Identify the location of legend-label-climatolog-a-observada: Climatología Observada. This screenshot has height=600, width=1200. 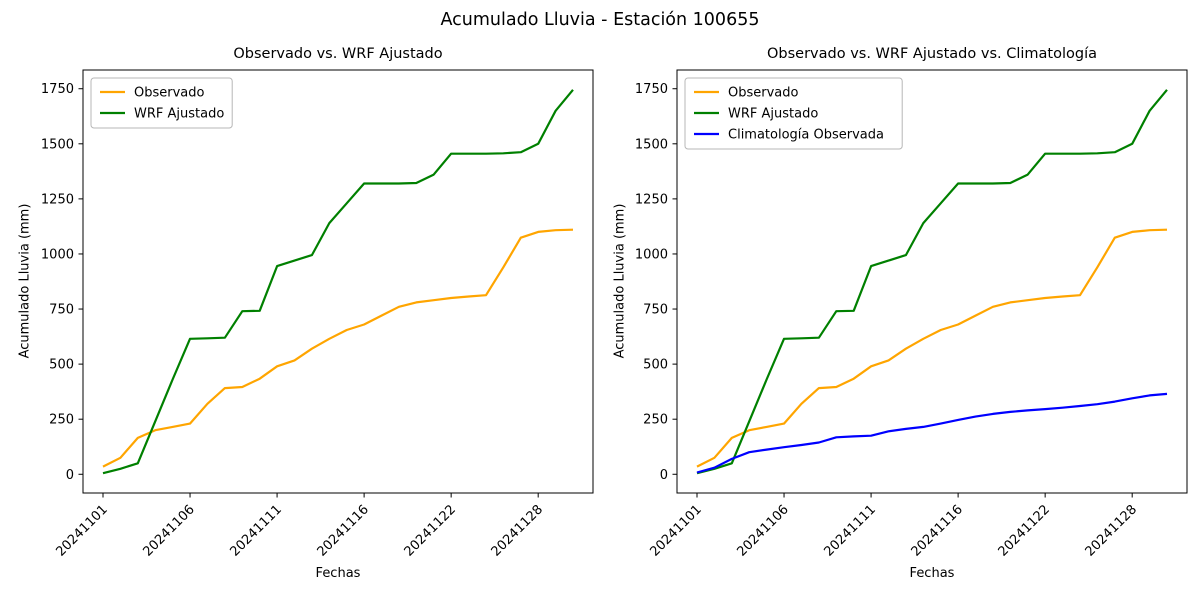
(806, 135).